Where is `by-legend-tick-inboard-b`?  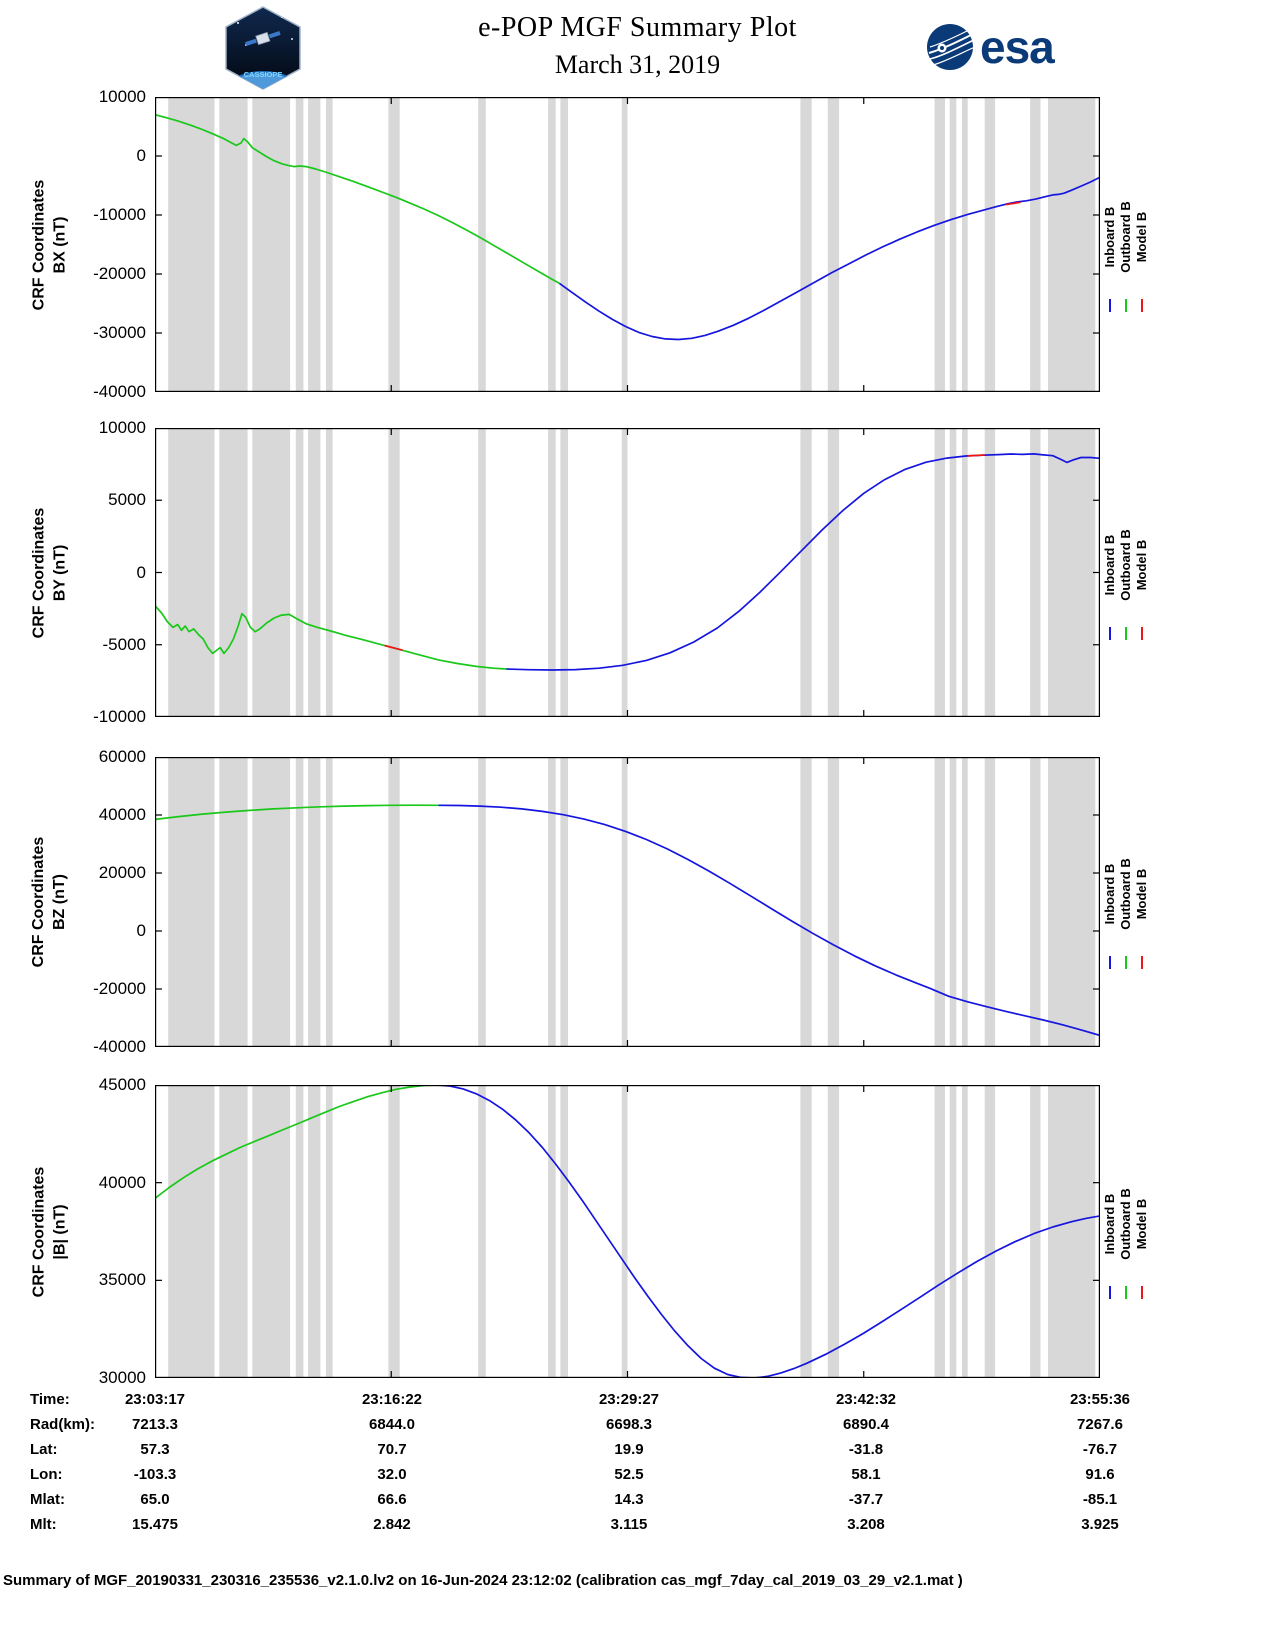 by-legend-tick-inboard-b is located at coordinates (1110, 633).